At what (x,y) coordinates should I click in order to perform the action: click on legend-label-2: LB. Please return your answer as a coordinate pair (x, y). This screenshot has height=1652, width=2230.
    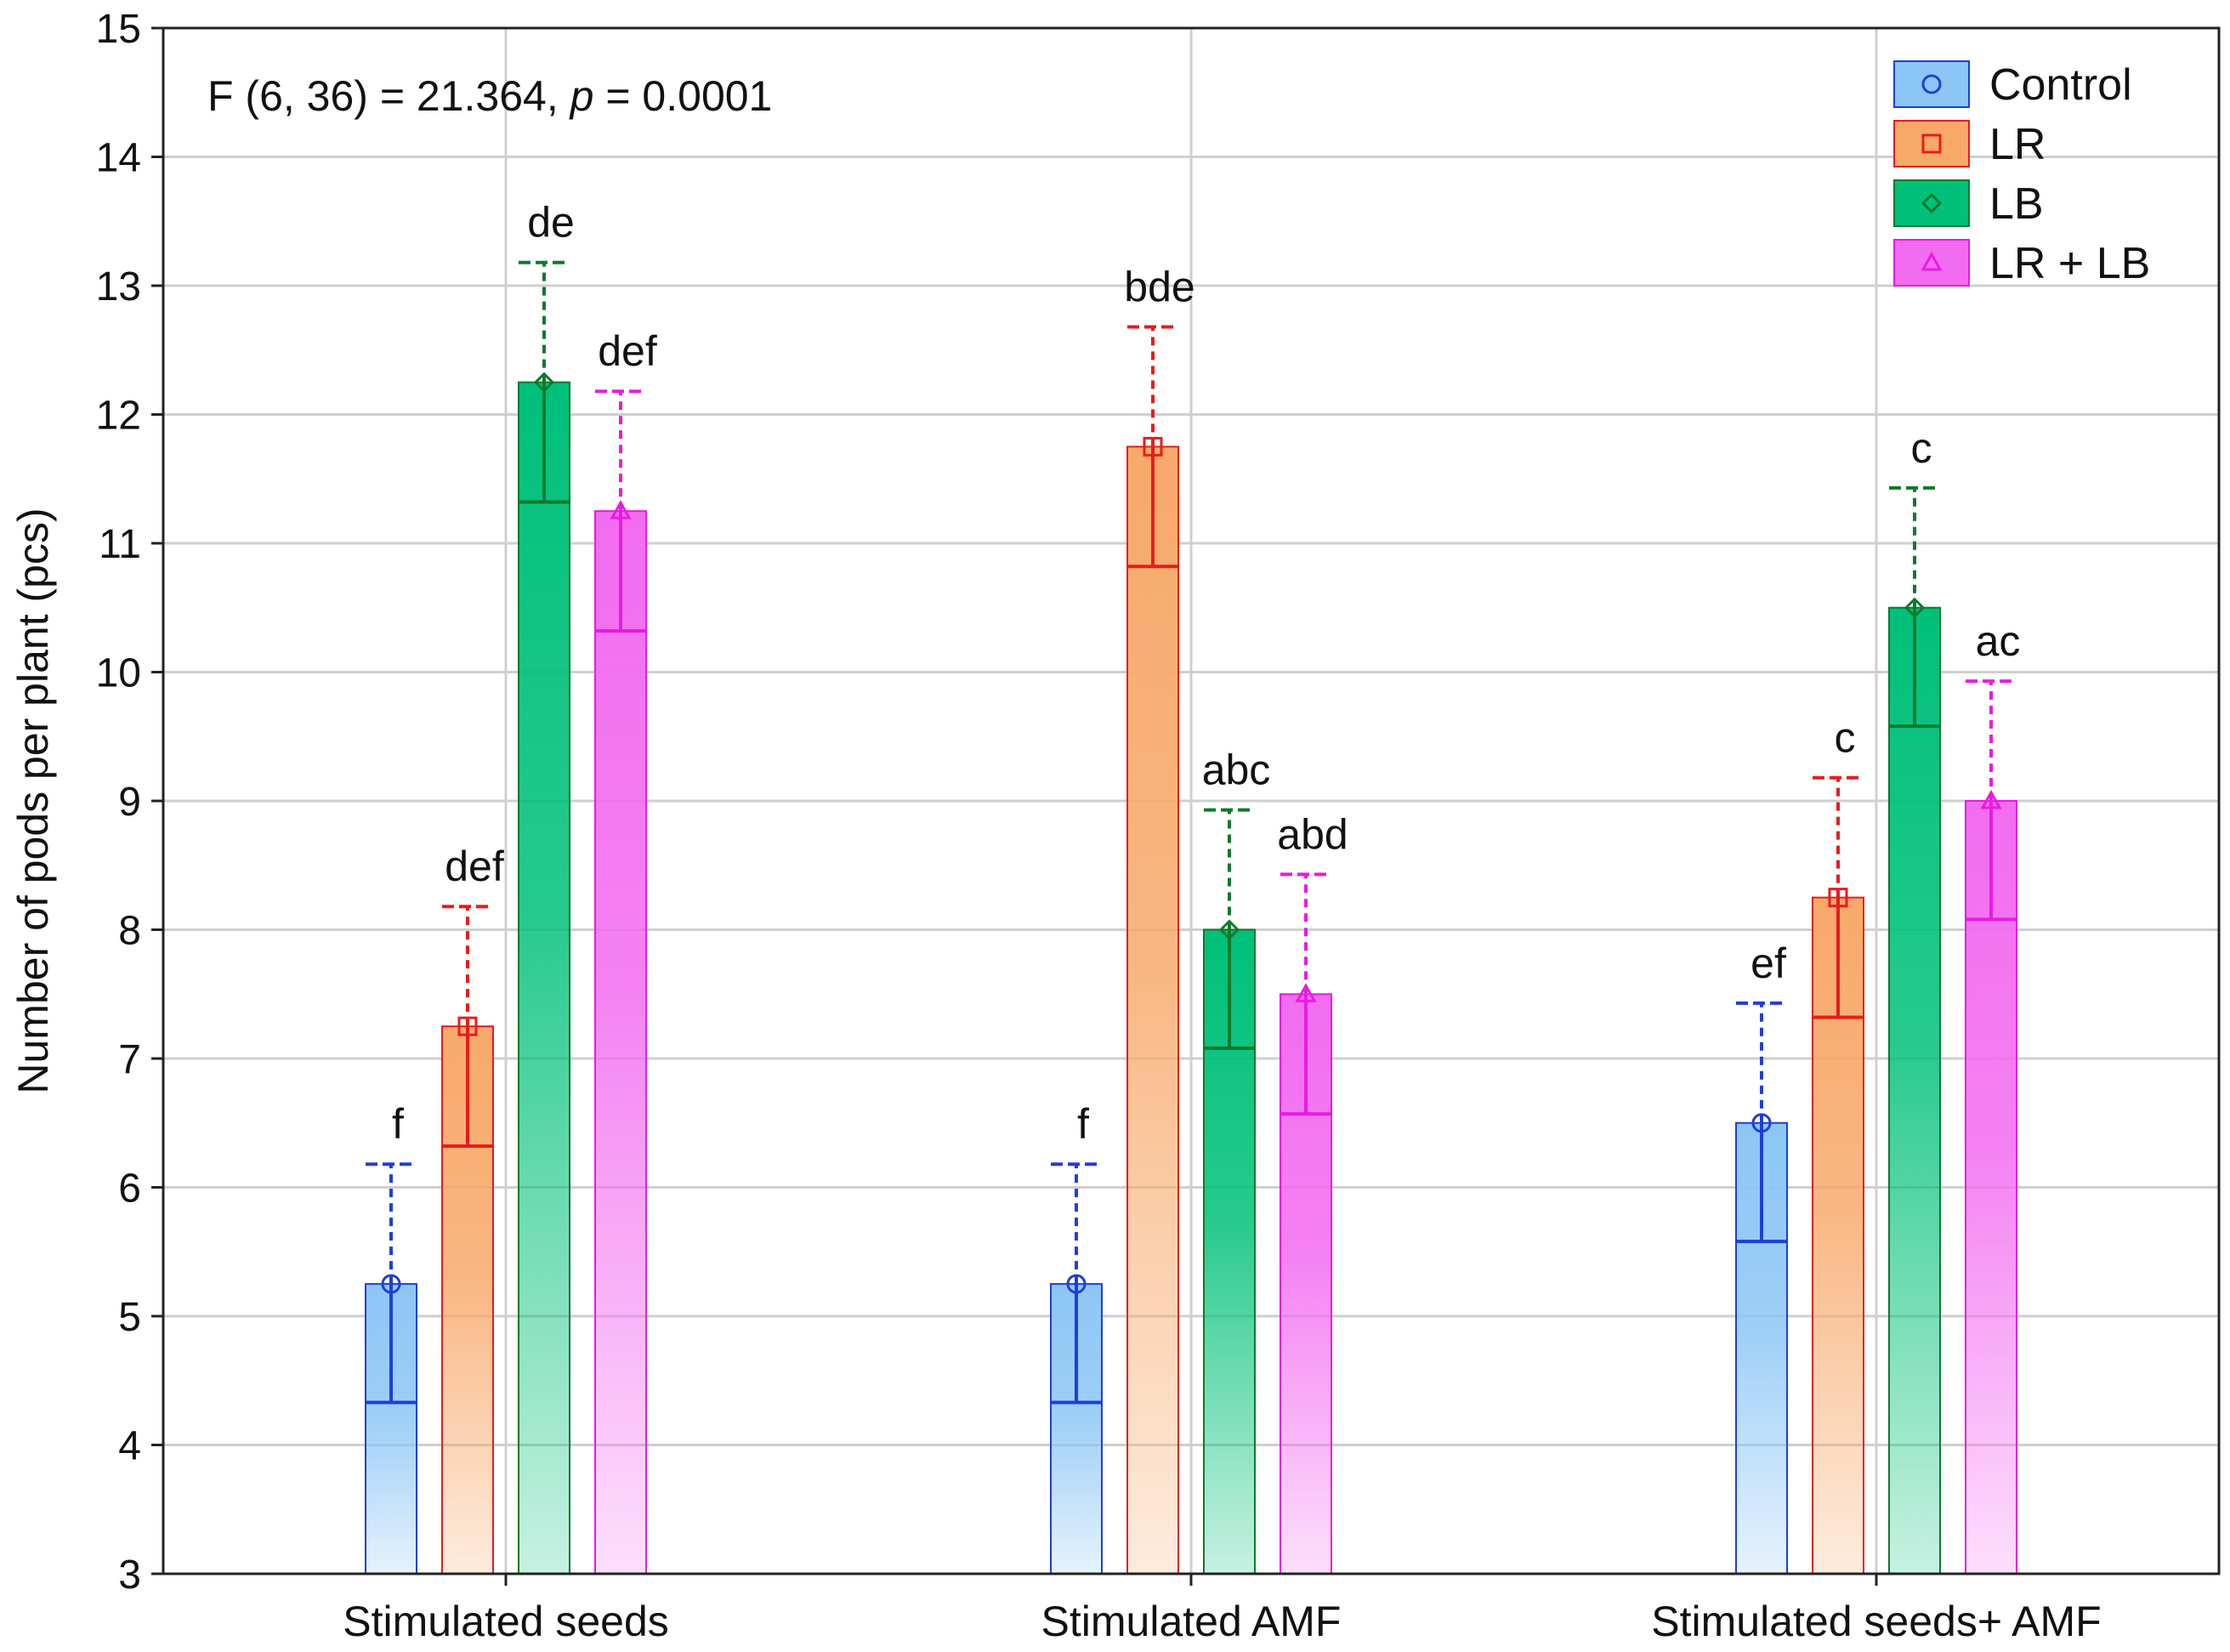
    Looking at the image, I should click on (2017, 204).